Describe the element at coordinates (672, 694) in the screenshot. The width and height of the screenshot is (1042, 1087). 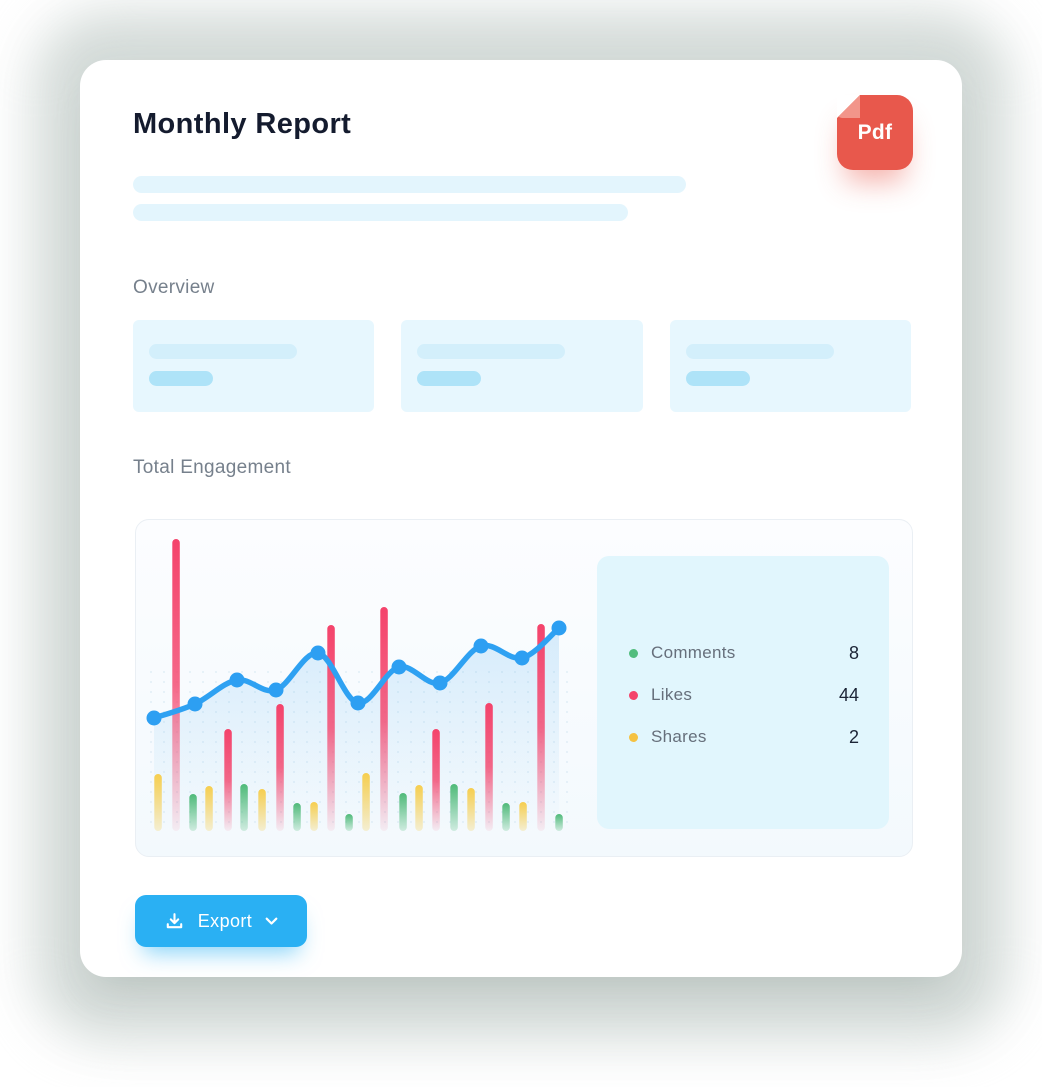
I see `legend-label-likes: Likes` at that location.